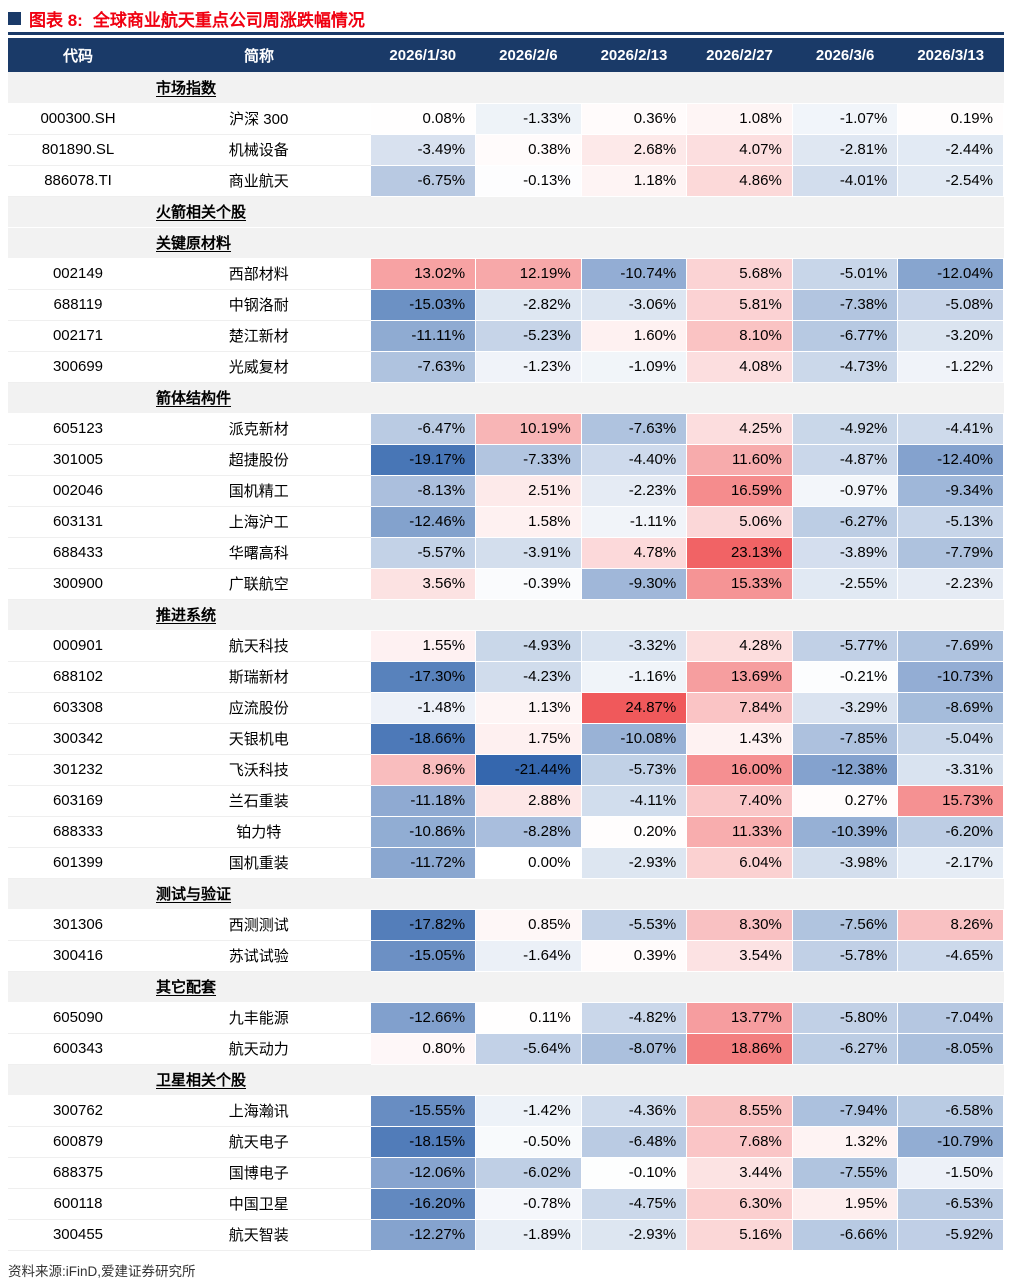 The image size is (1012, 1284). Describe the element at coordinates (528, 428) in the screenshot. I see `change-value-cell: 10.19%` at that location.